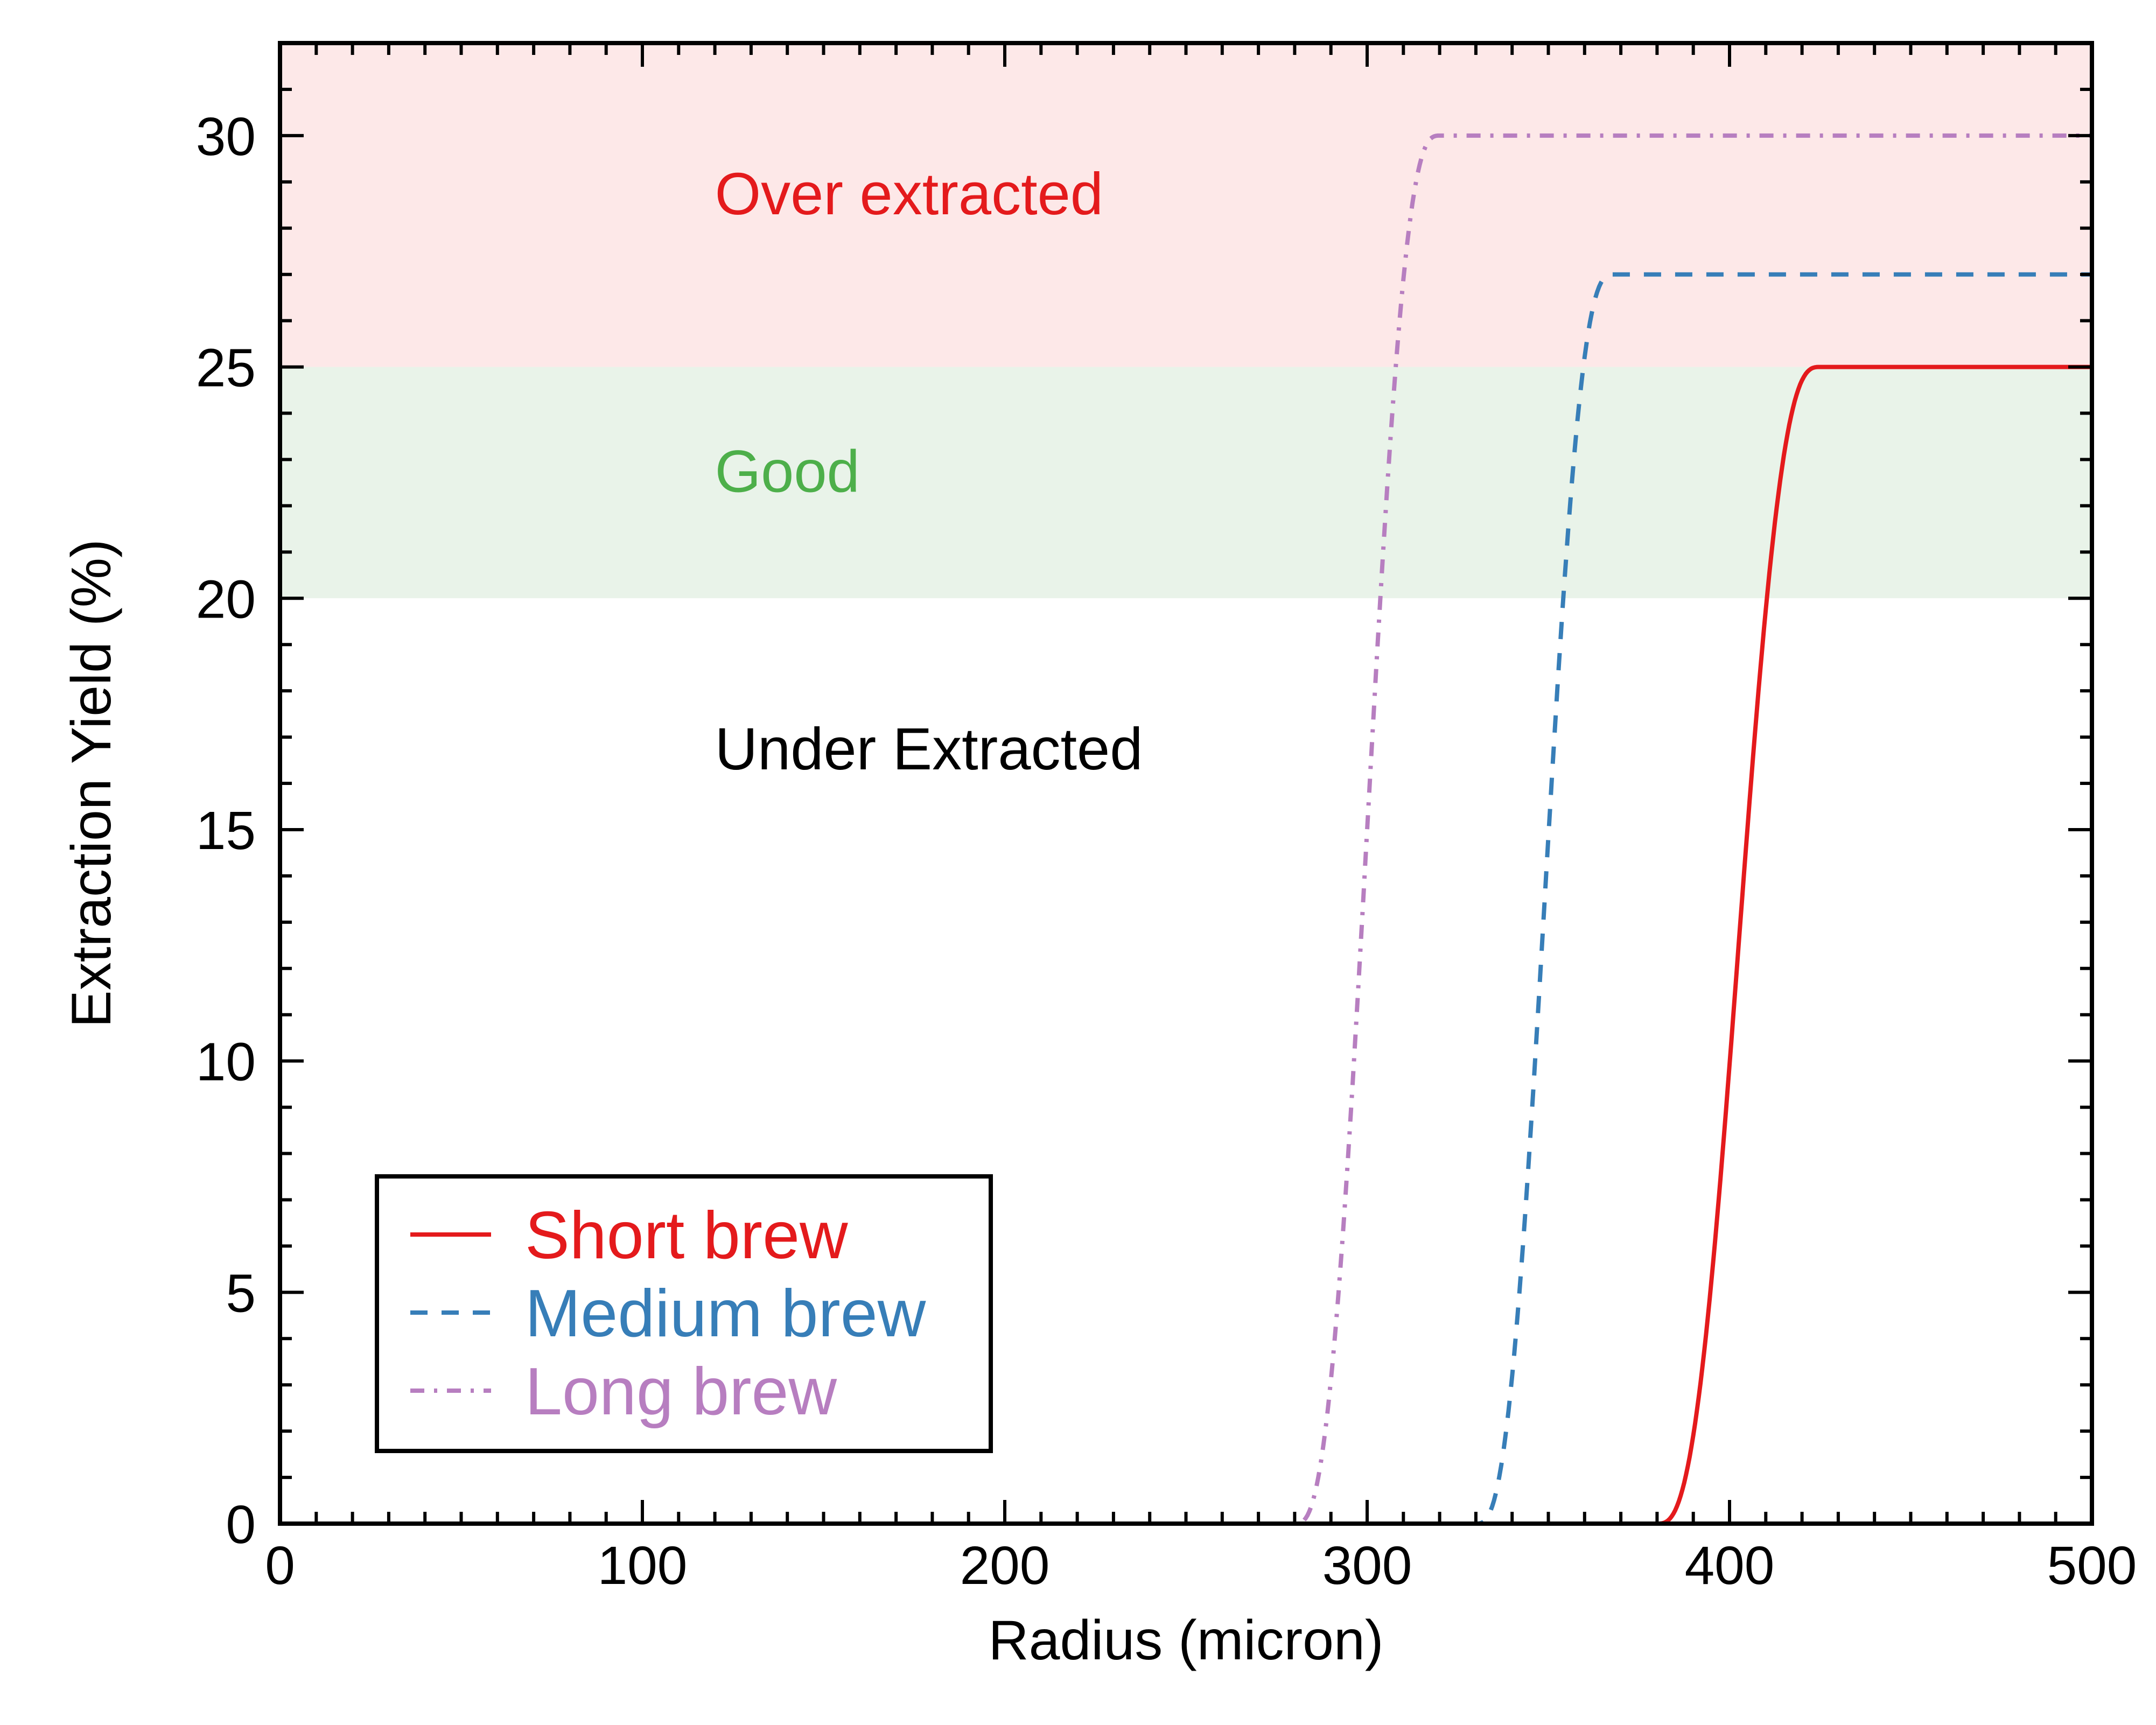 The height and width of the screenshot is (1725, 2156). Describe the element at coordinates (909, 194) in the screenshot. I see `region-label-over: Over extracted` at that location.